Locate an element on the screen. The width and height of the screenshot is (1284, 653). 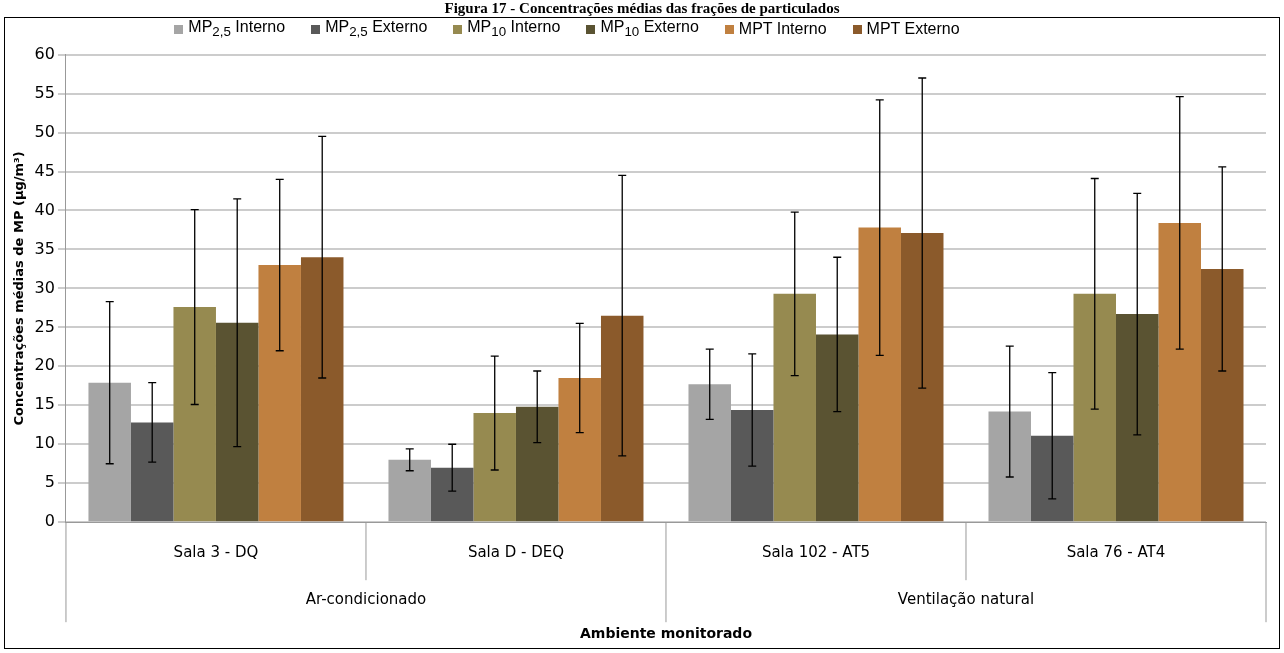
text: Ventilação natural is located at coordinates (966, 599).